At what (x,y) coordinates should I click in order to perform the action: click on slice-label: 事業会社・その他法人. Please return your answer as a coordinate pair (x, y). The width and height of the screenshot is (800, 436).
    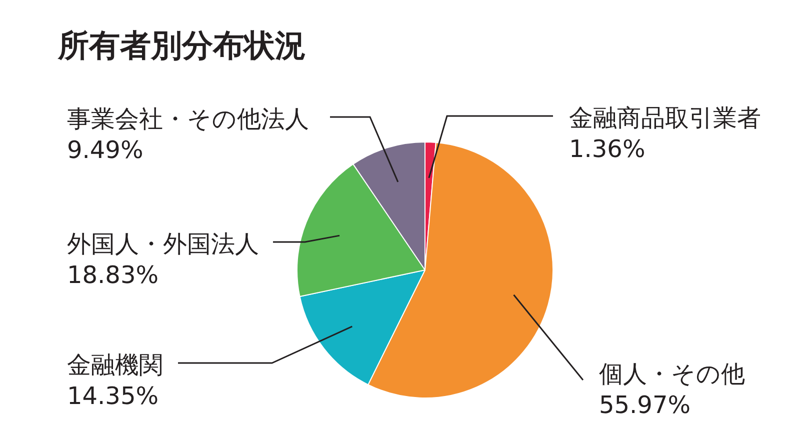
    Looking at the image, I should click on (188, 119).